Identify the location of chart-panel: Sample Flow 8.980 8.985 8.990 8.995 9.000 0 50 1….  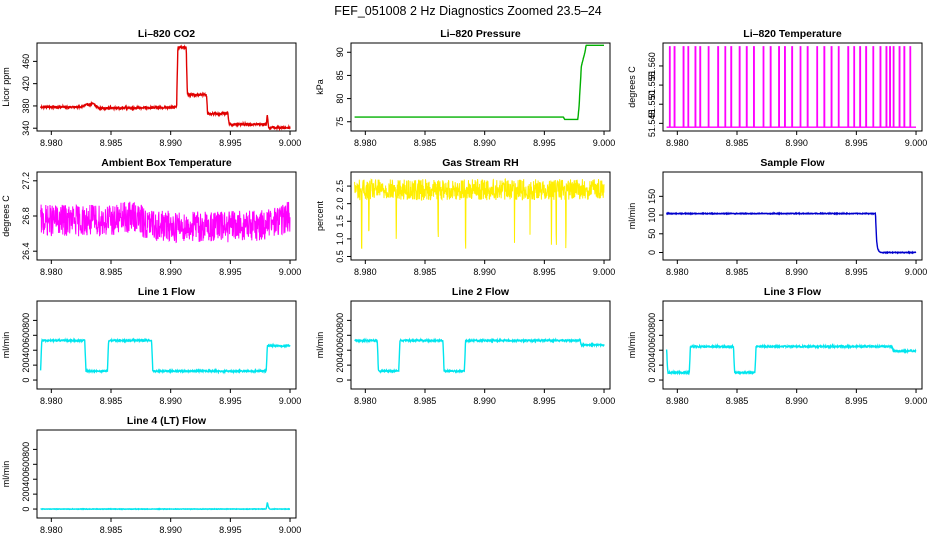
(777, 217).